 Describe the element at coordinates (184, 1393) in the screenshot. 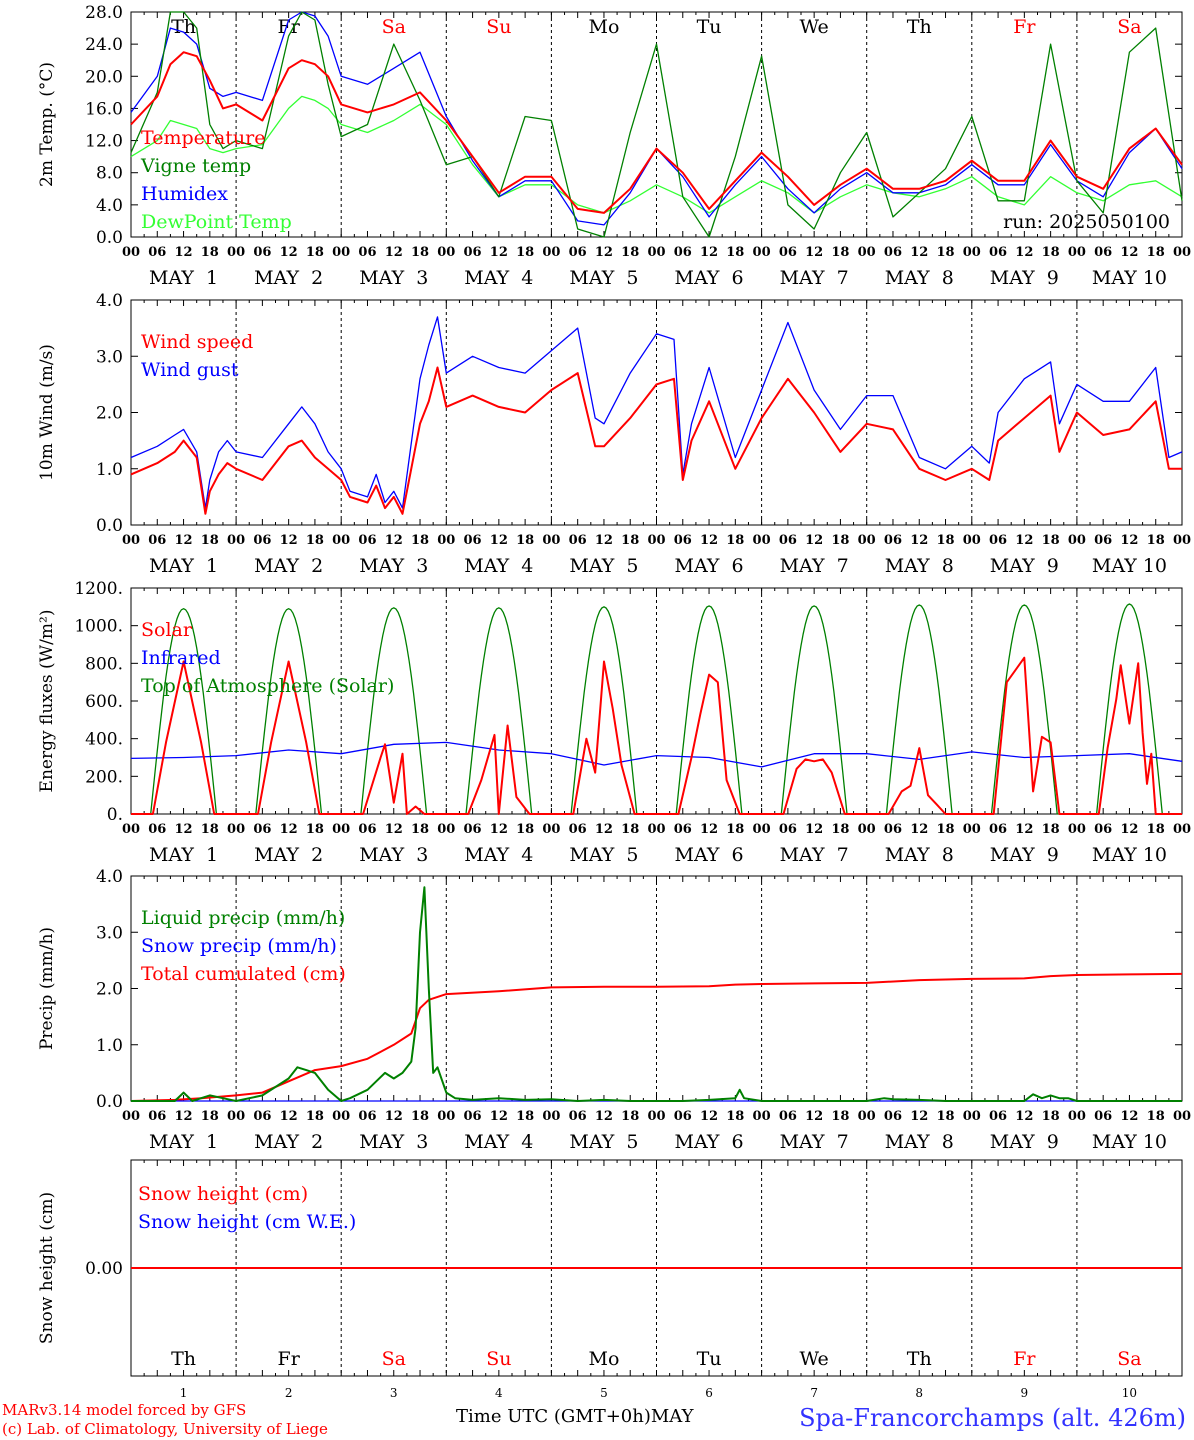

I see `day-number: 1` at that location.